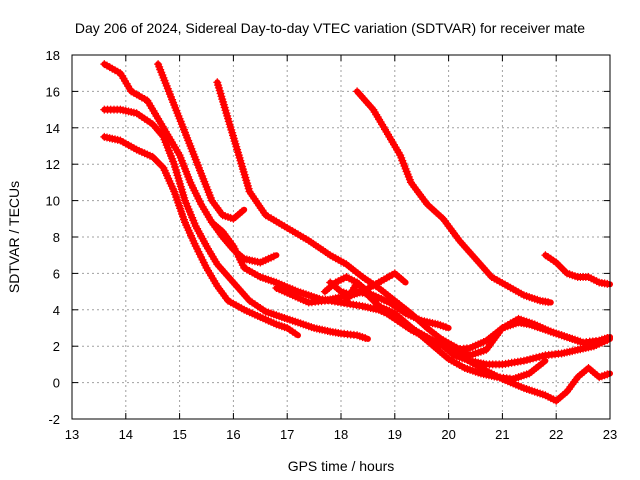  I want to click on x-tick-label: 23, so click(610, 434).